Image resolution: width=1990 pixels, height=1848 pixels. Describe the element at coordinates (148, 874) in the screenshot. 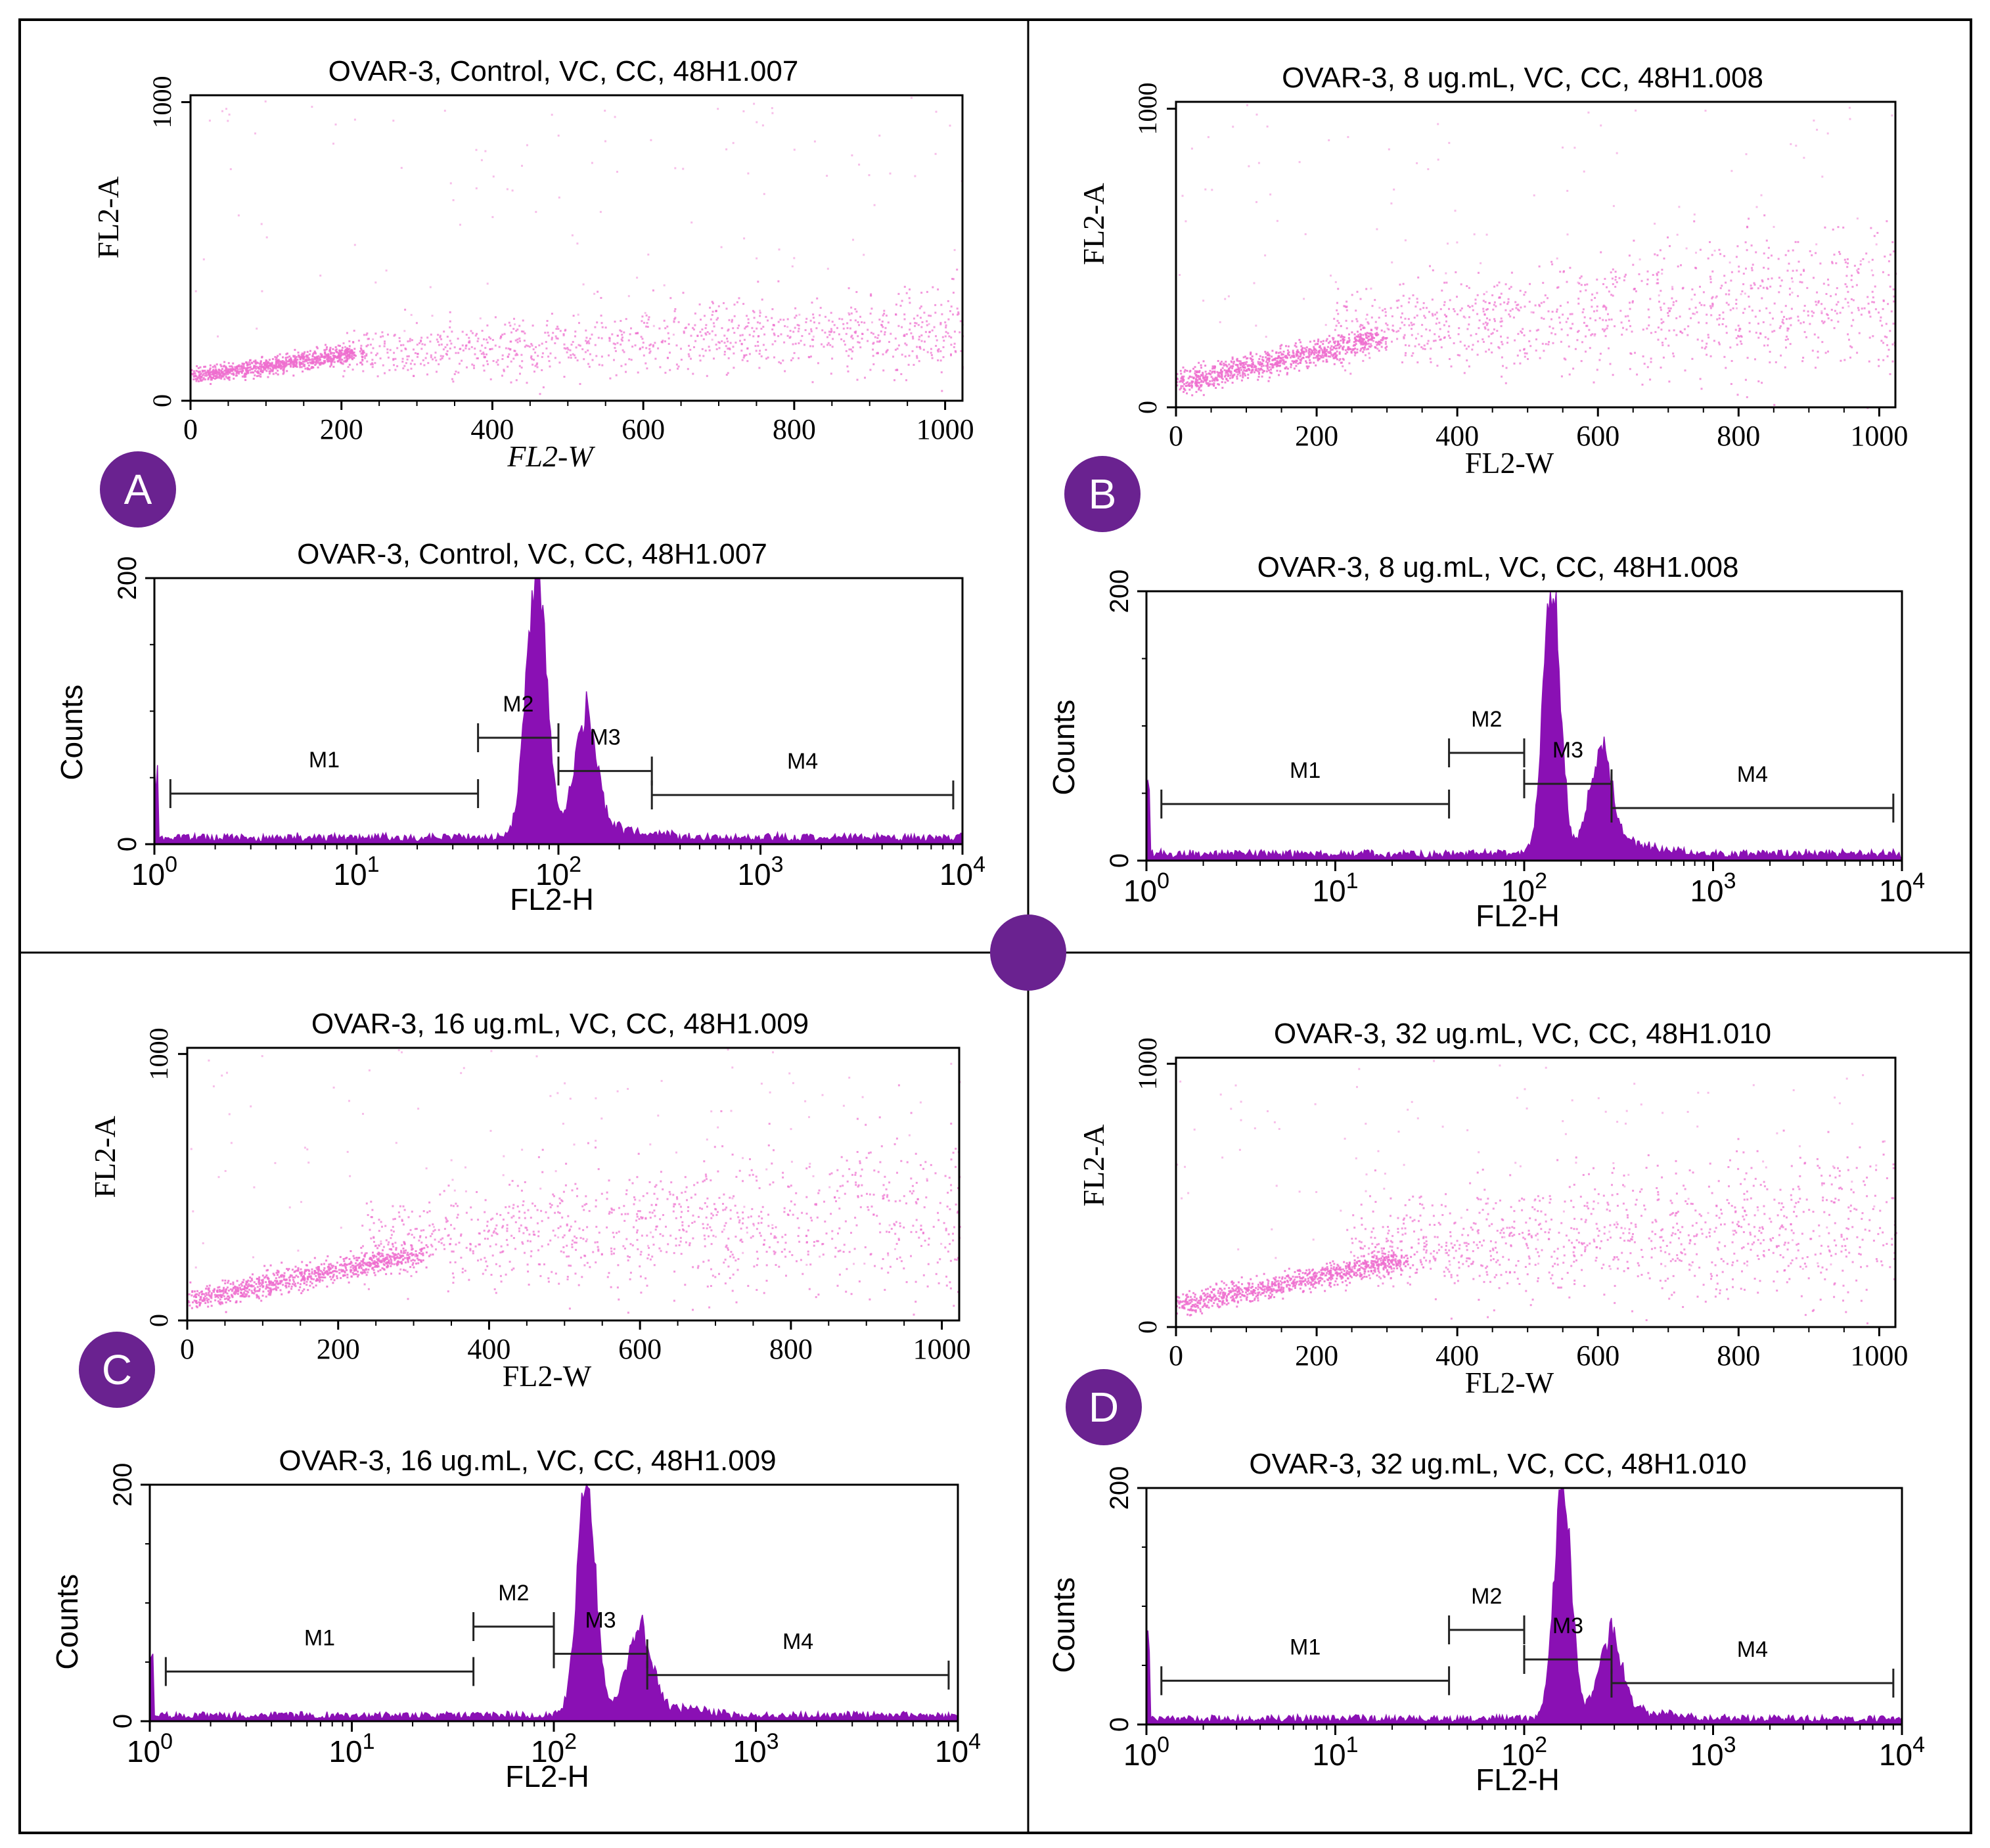

I see `x-tick-base: 10` at that location.